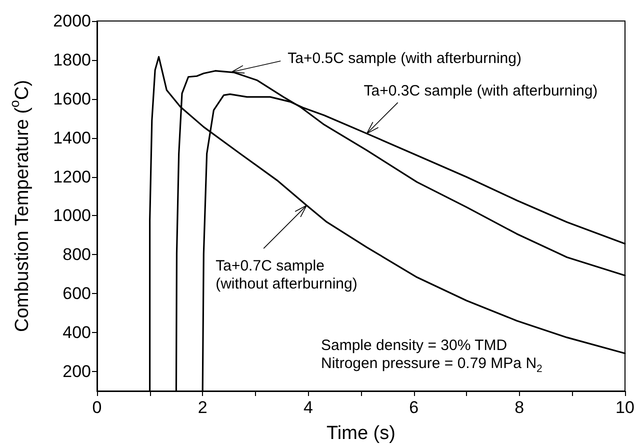  I want to click on y-tick-label: 1800, so click(72, 60).